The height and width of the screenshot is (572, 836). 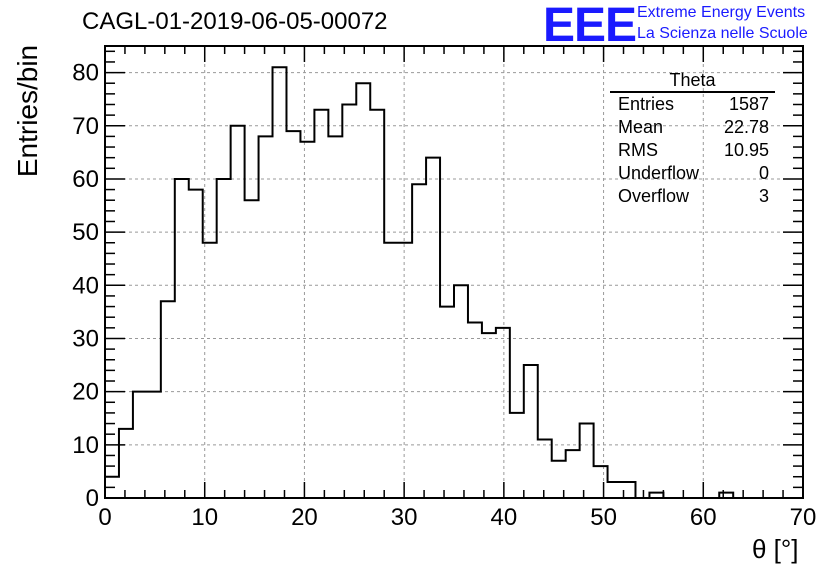 What do you see at coordinates (641, 127) in the screenshot?
I see `stats-label: Mean` at bounding box center [641, 127].